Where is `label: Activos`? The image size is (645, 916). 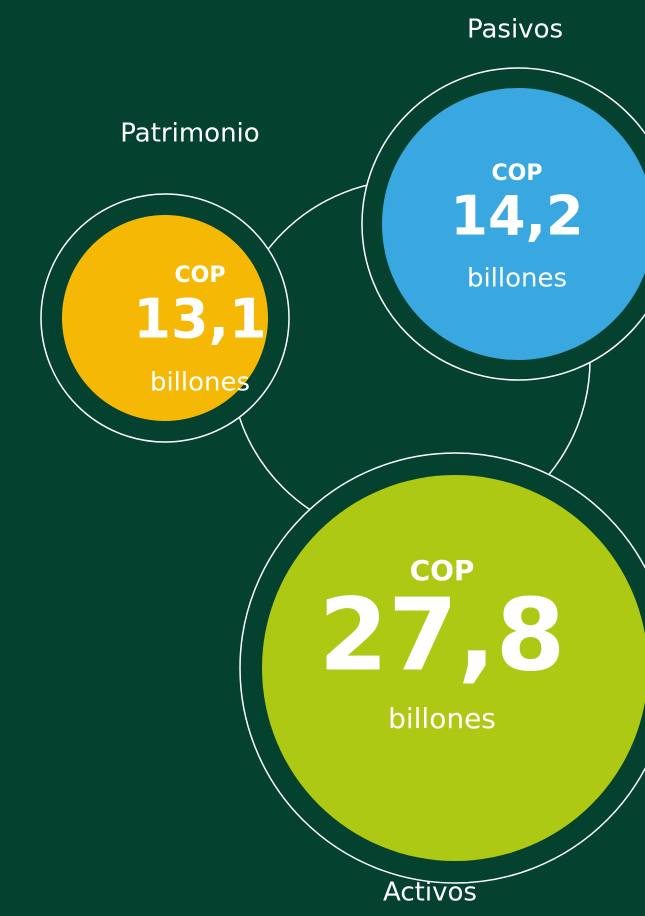
label: Activos is located at coordinates (430, 893).